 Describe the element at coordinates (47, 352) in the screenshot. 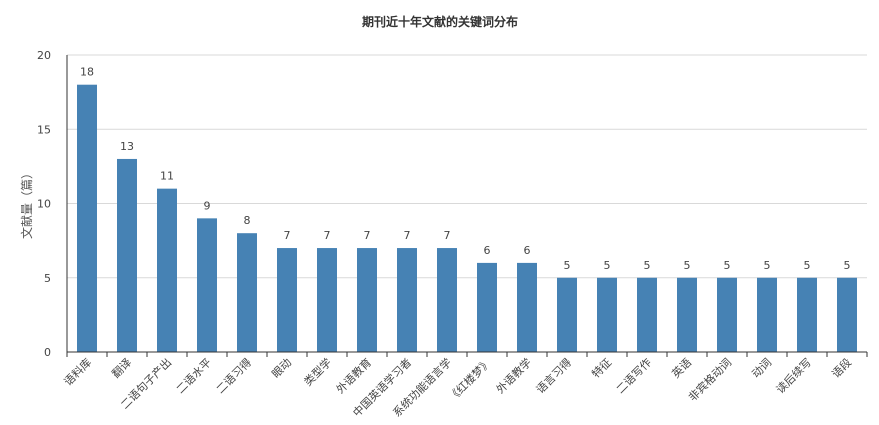

I see `y-tick-label: 0` at that location.